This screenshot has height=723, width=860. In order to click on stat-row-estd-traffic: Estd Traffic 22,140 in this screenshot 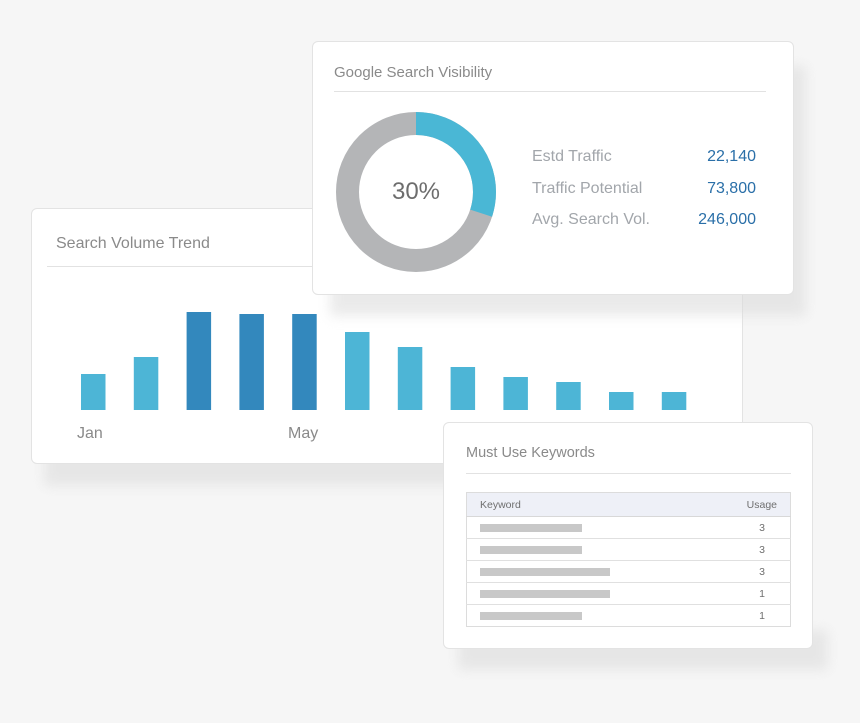, I will do `click(644, 159)`.